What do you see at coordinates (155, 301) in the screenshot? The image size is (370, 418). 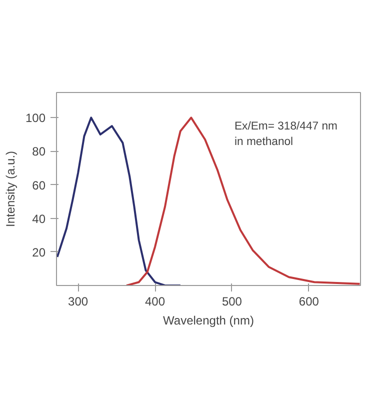 I see `x-tick-label: 400` at bounding box center [155, 301].